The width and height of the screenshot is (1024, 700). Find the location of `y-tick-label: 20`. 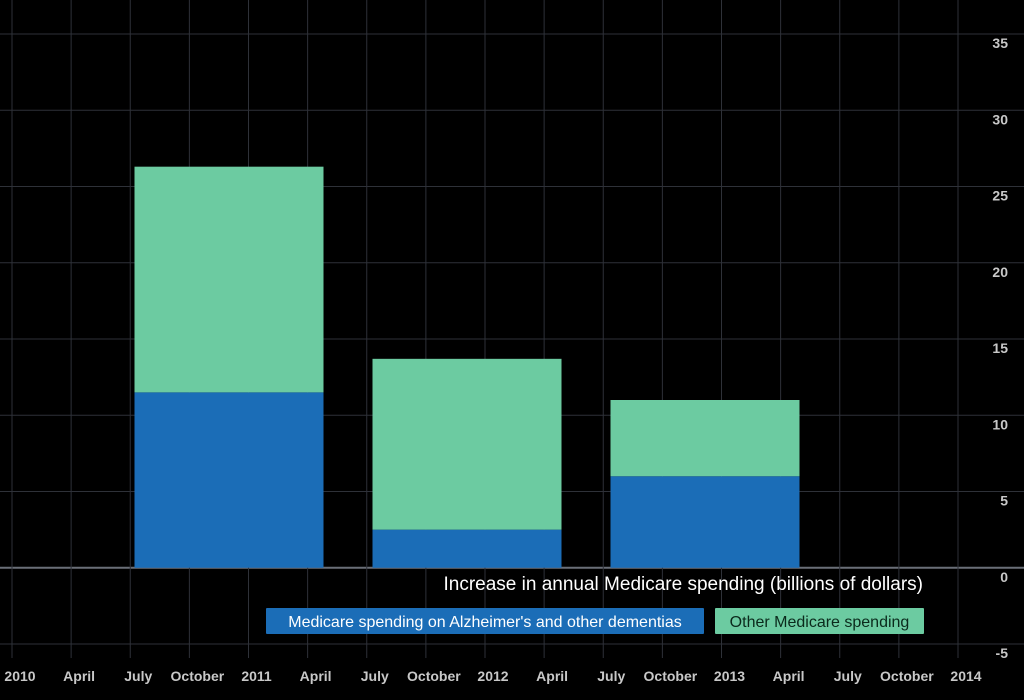

y-tick-label: 20 is located at coordinates (1000, 272).